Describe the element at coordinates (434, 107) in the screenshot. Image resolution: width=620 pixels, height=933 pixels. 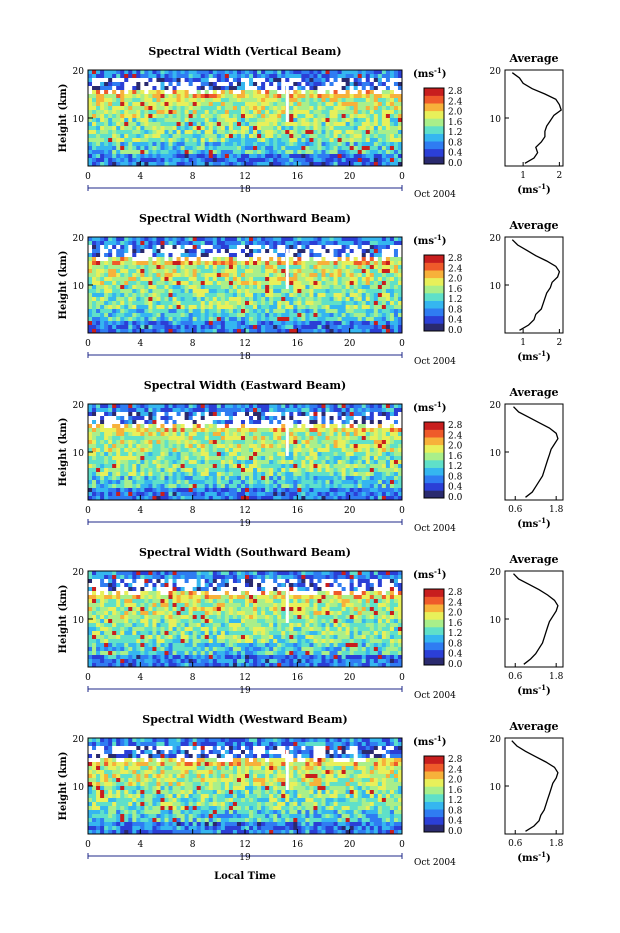
I see `colorbar-segment` at that location.